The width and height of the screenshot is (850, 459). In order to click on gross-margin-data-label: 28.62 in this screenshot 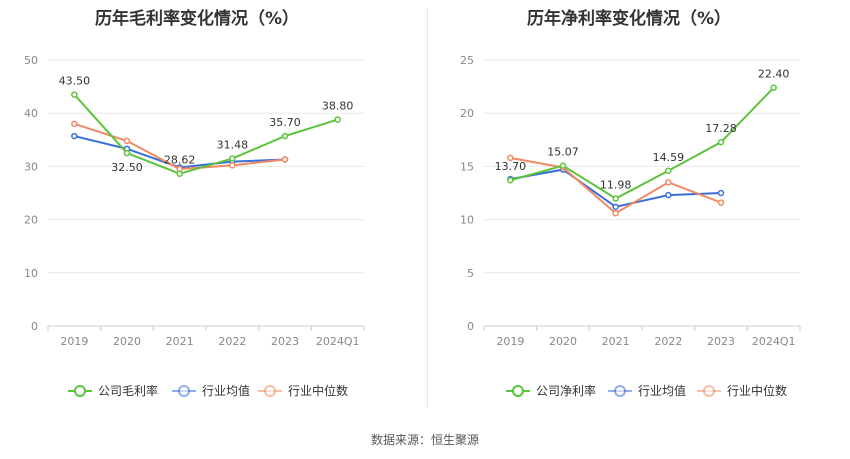, I will do `click(180, 160)`.